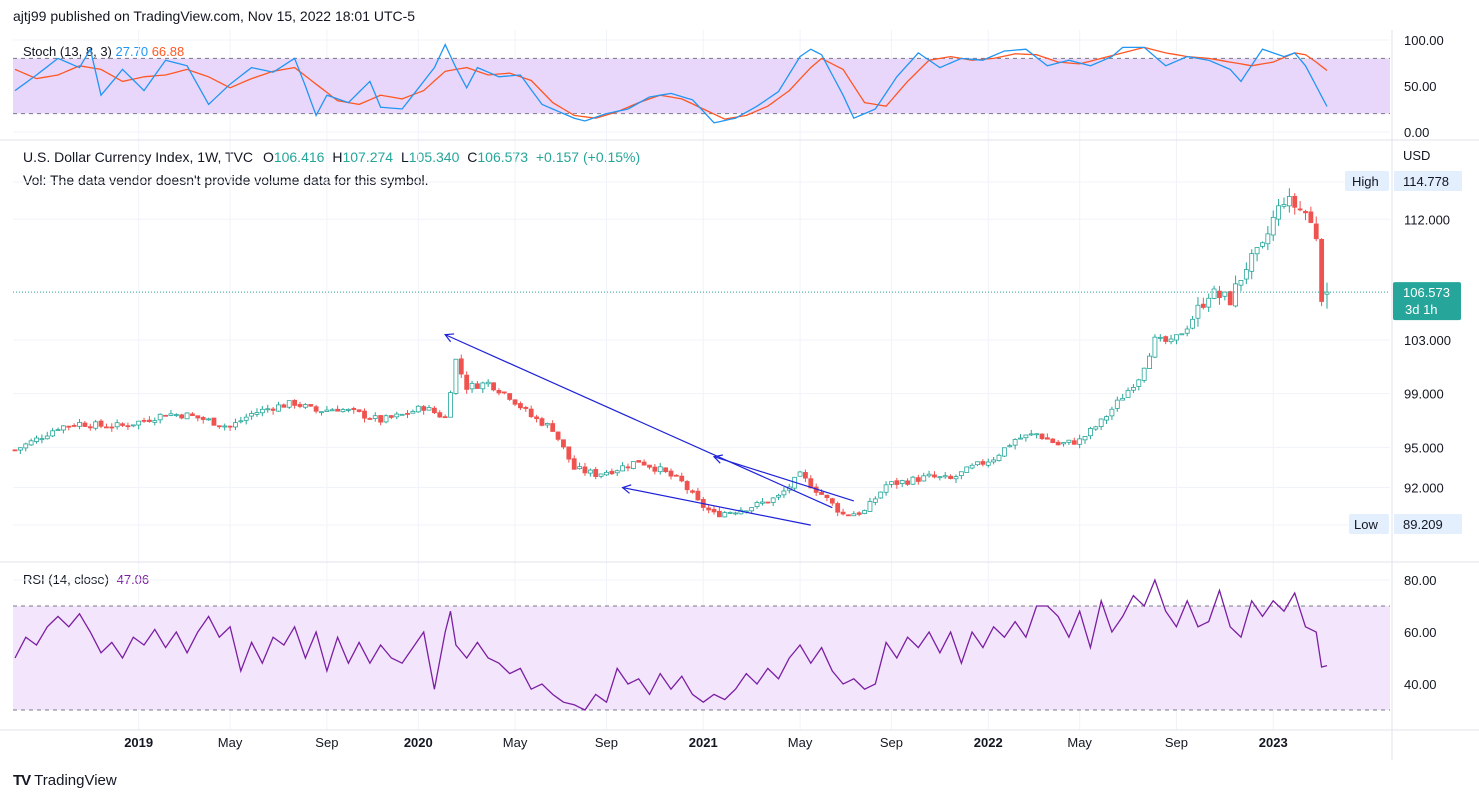  I want to click on price-axis-label: 95.000, so click(1424, 447).